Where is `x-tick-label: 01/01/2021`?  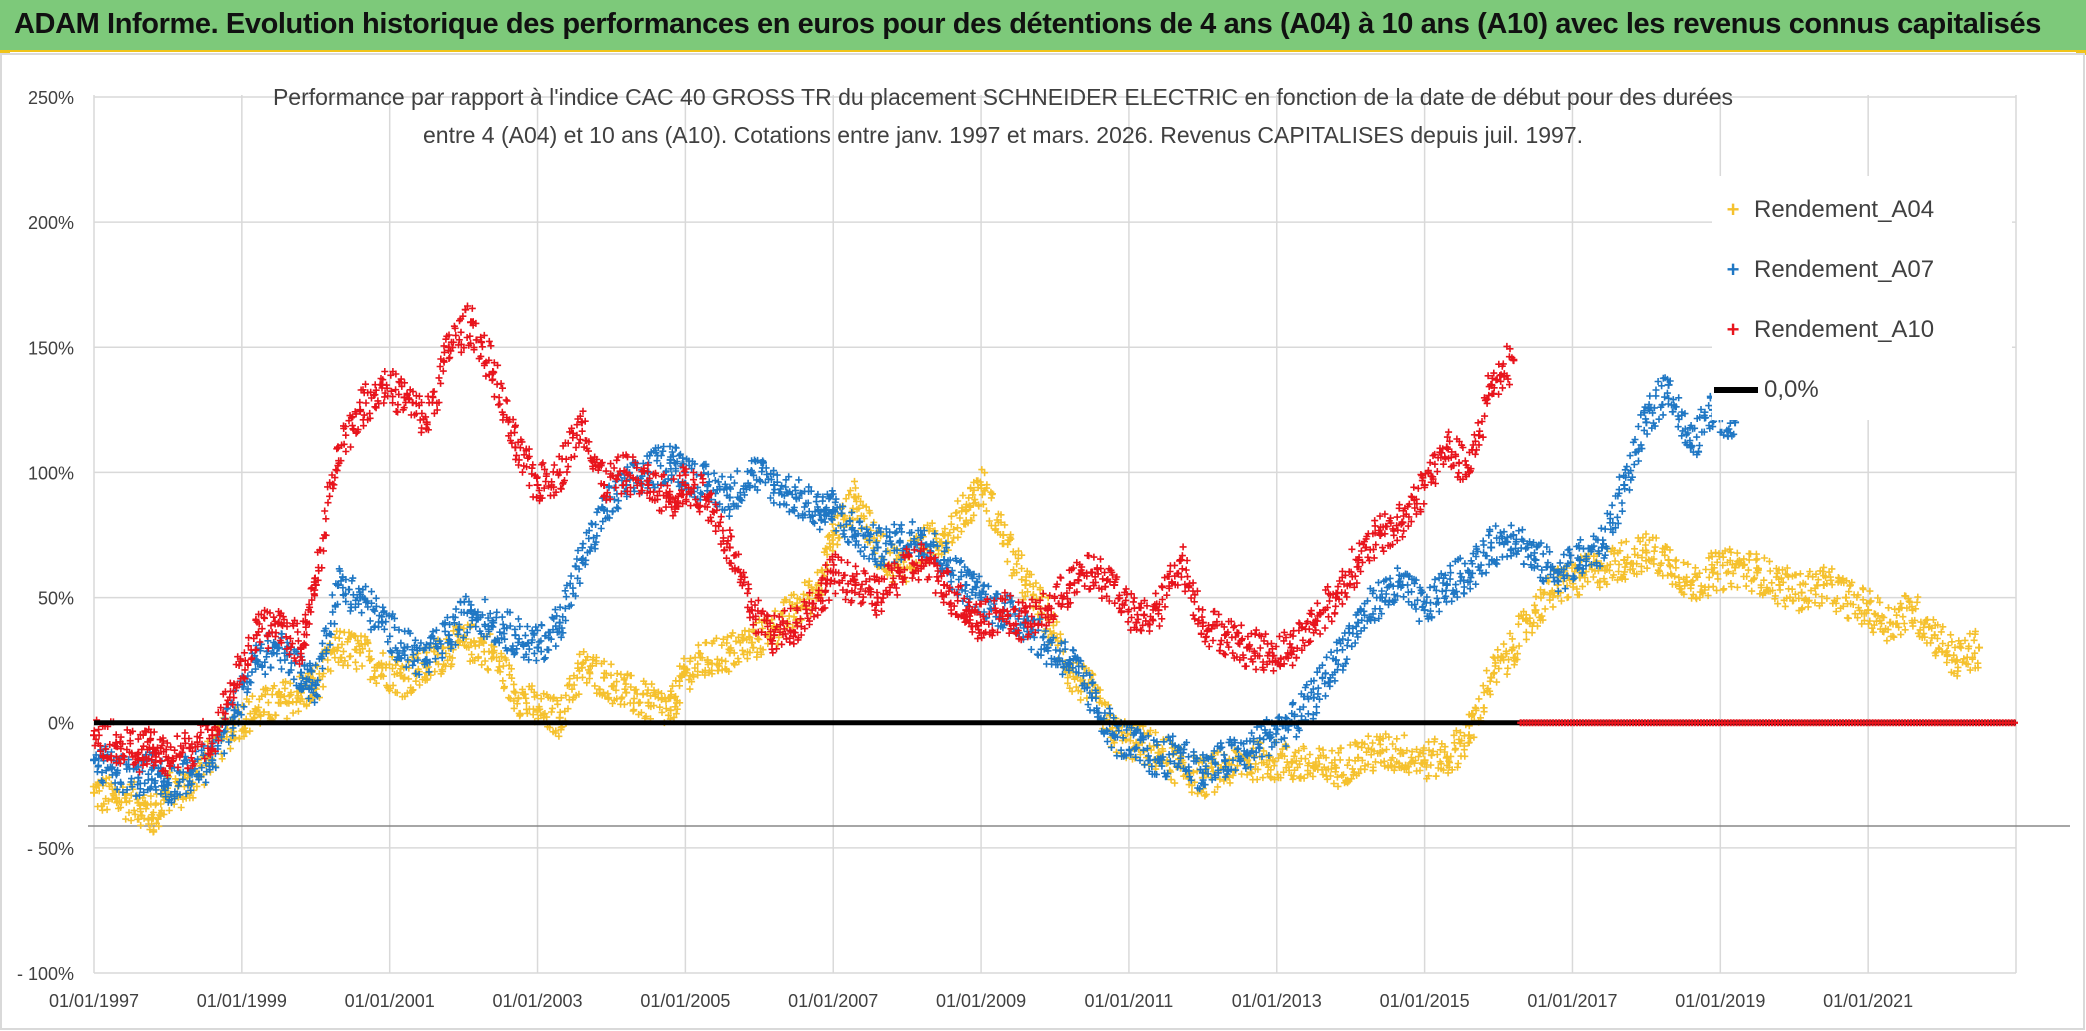 x-tick-label: 01/01/2021 is located at coordinates (1868, 1001).